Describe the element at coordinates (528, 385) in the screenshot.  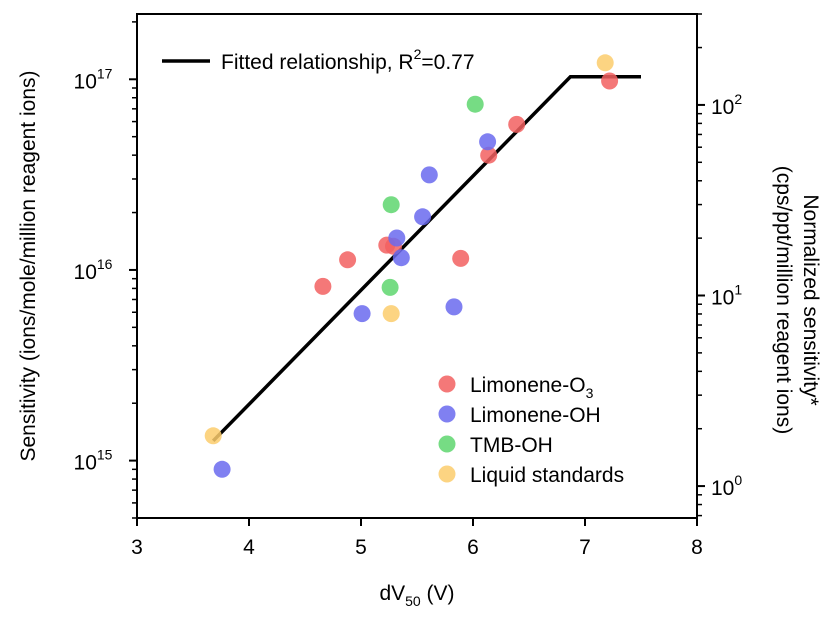
I see `legend-entry-name: Limonene-O` at that location.